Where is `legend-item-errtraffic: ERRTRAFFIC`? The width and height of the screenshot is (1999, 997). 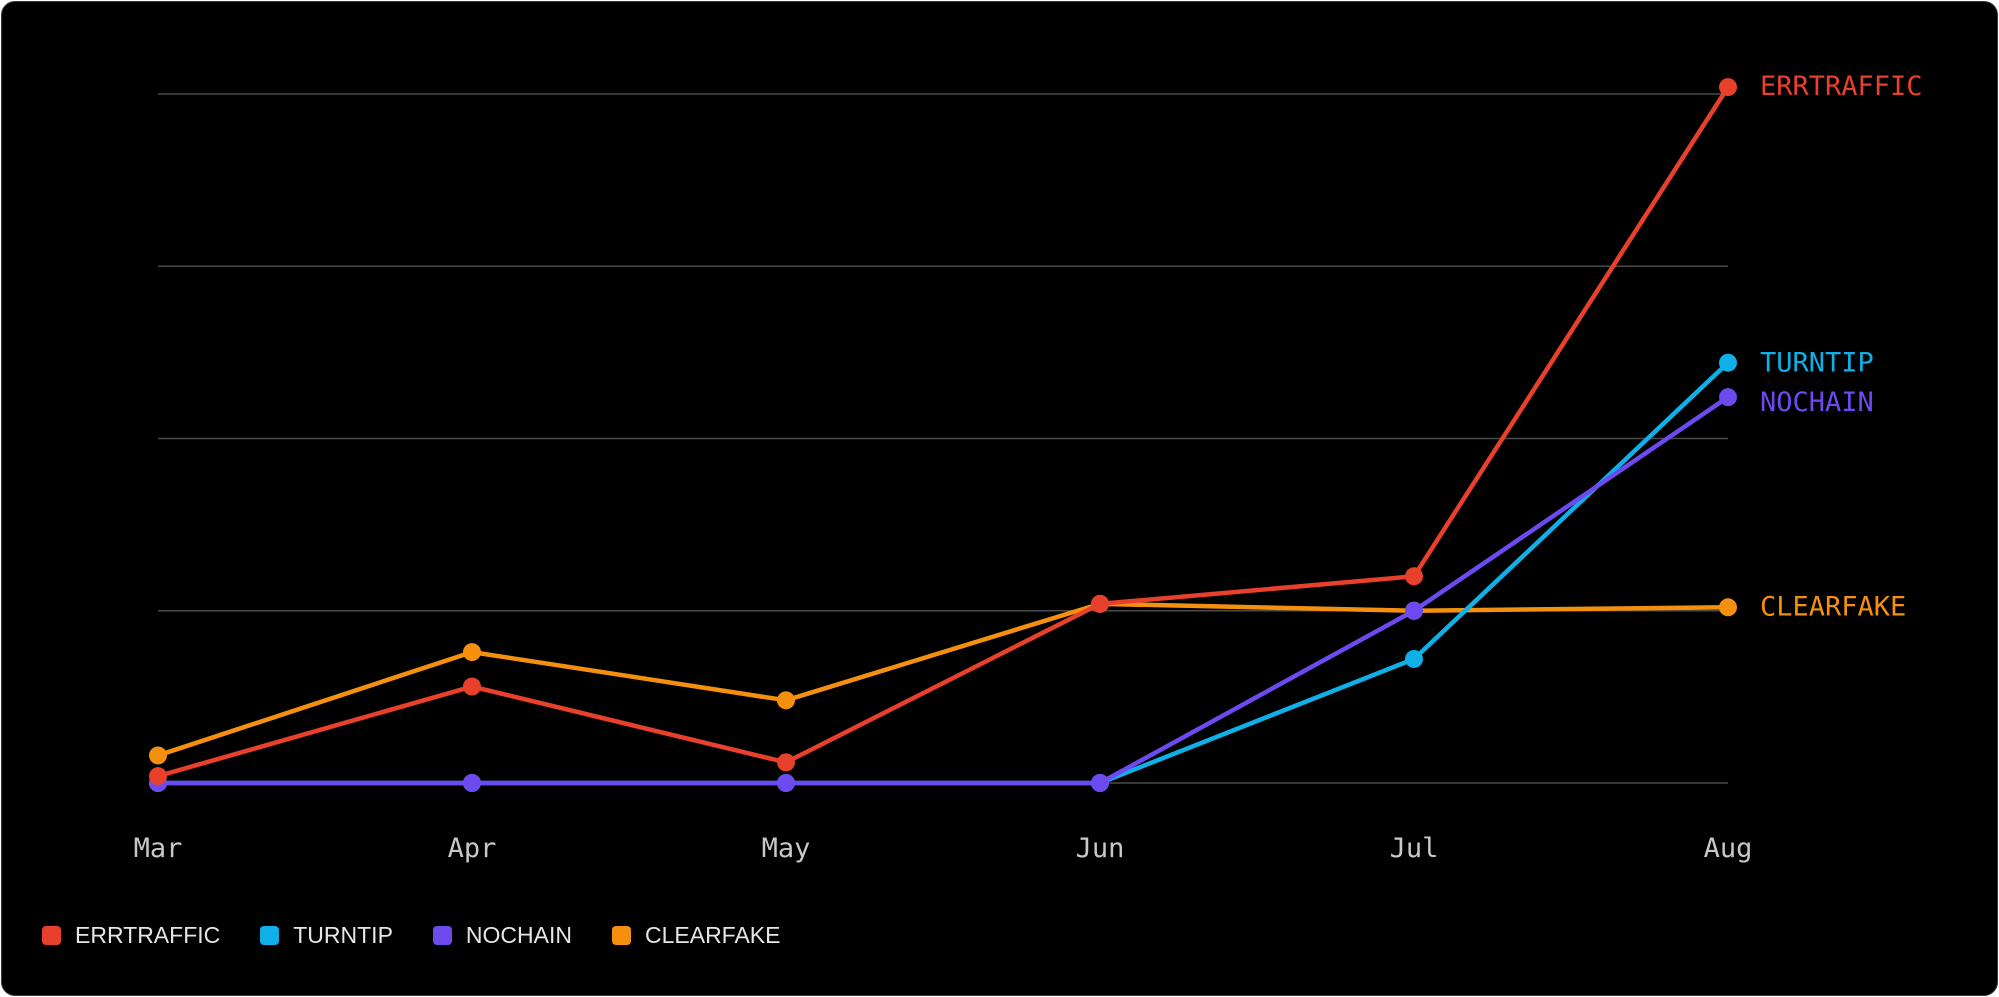
legend-item-errtraffic: ERRTRAFFIC is located at coordinates (131, 935).